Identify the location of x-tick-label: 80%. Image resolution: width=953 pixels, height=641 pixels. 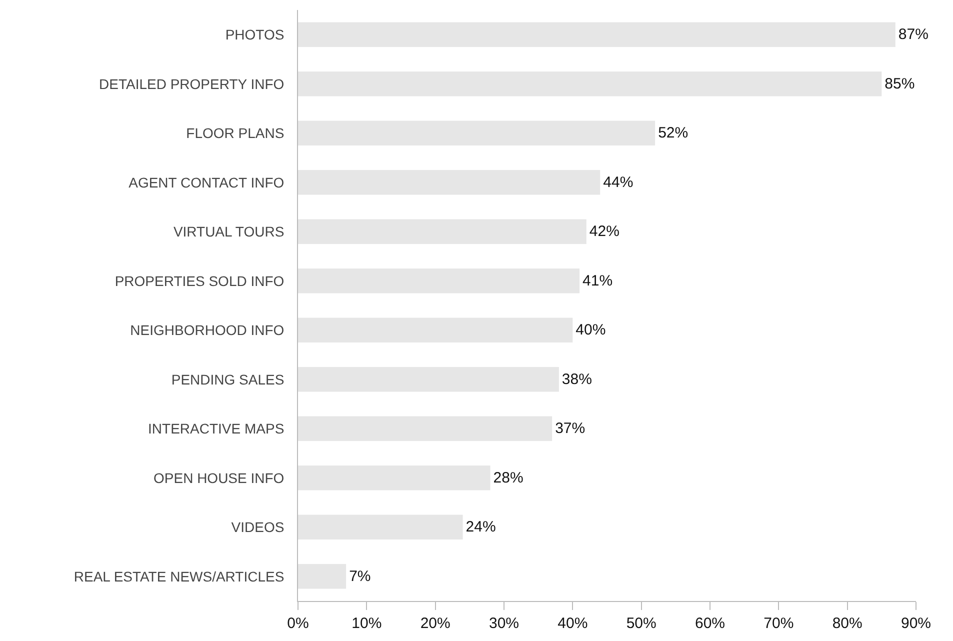
(847, 623).